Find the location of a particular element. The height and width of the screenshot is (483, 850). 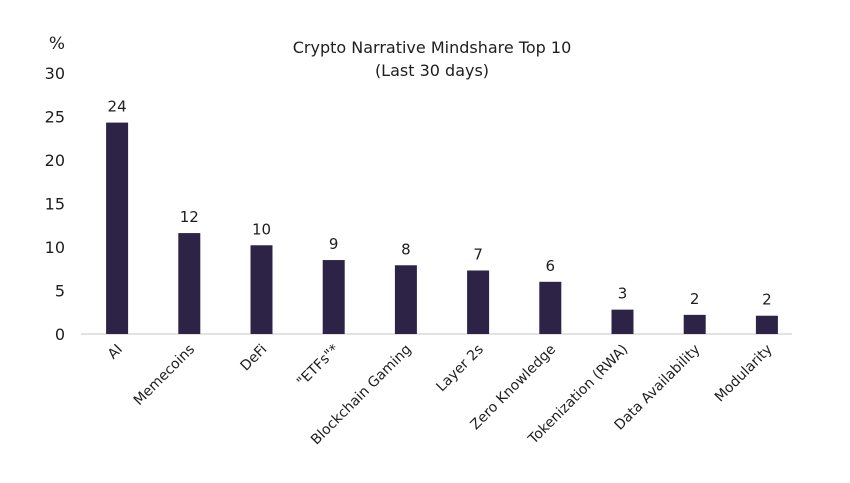

y-tick-label: 0 is located at coordinates (60, 334).